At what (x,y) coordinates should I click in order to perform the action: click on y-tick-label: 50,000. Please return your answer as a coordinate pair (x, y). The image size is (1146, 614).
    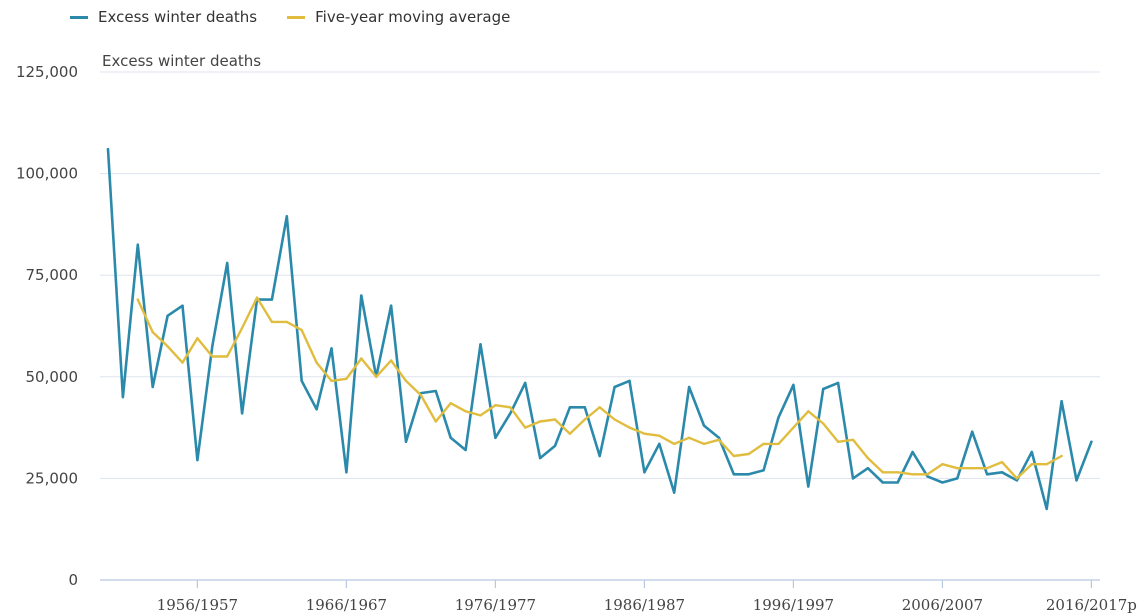
    Looking at the image, I should click on (52, 377).